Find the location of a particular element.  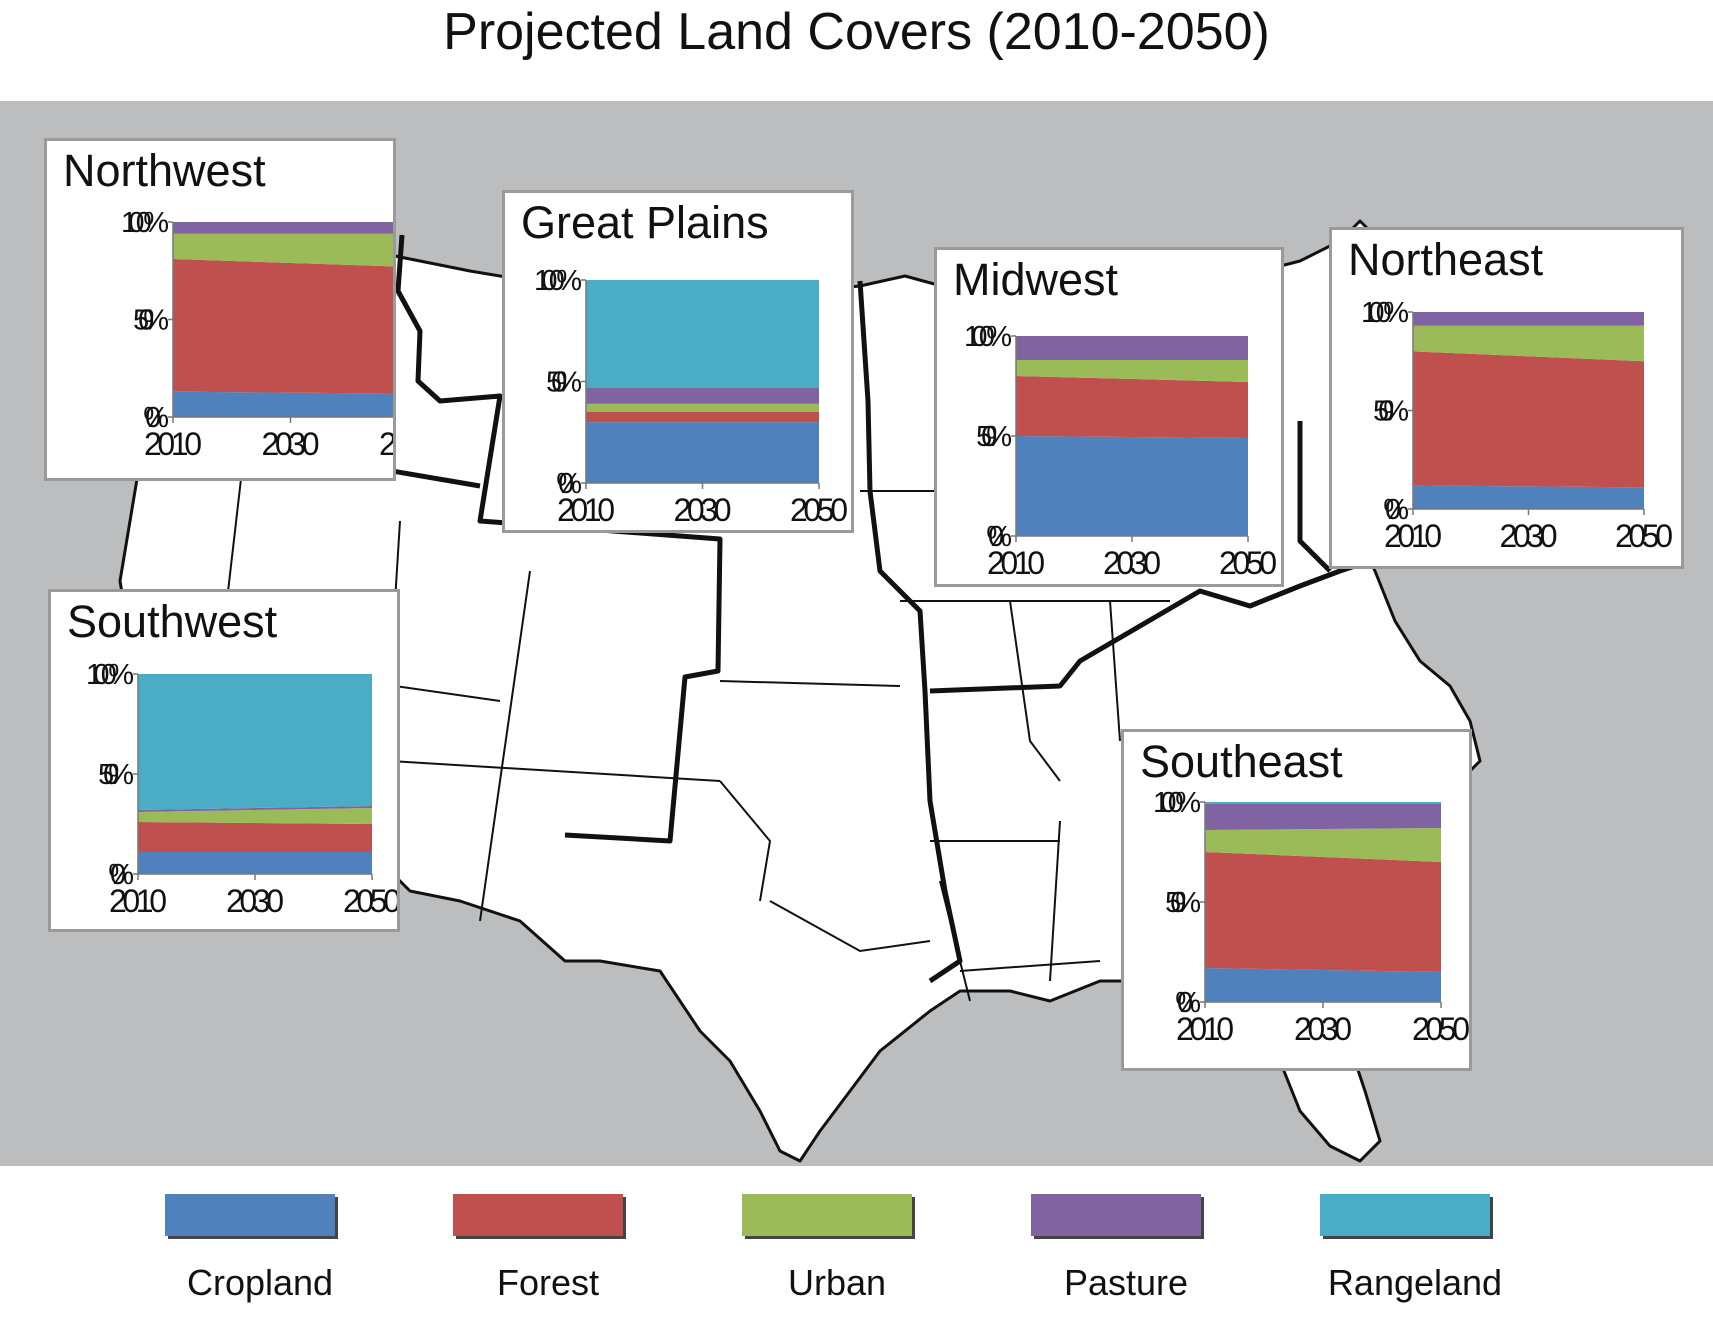

area-chart-great-plains: 0% 50% 100% 2010 2030 2050 is located at coordinates (691, 396).